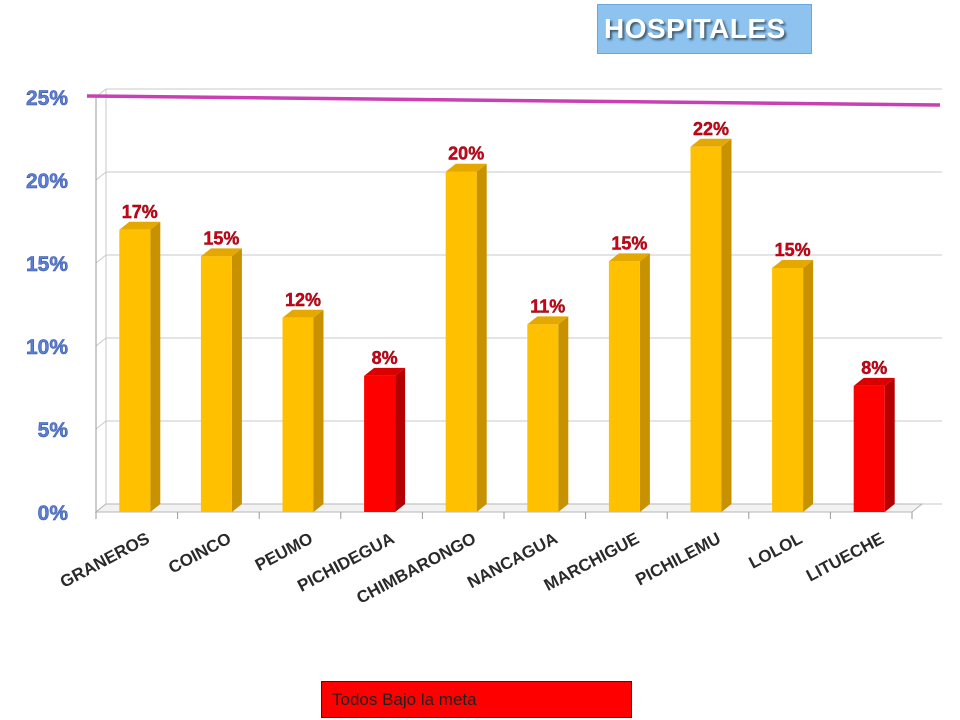  Describe the element at coordinates (47, 347) in the screenshot. I see `y-tick-label: 10%` at that location.